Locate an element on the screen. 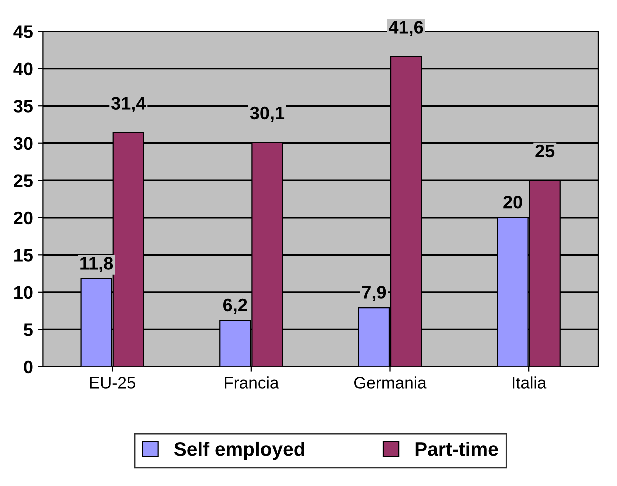  data-label: 41,6 is located at coordinates (406, 29).